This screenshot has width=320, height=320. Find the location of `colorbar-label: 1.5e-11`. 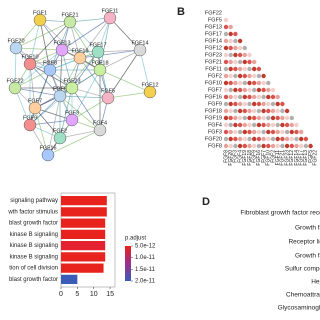

colorbar-label: 1.5e-11 is located at coordinates (145, 270).